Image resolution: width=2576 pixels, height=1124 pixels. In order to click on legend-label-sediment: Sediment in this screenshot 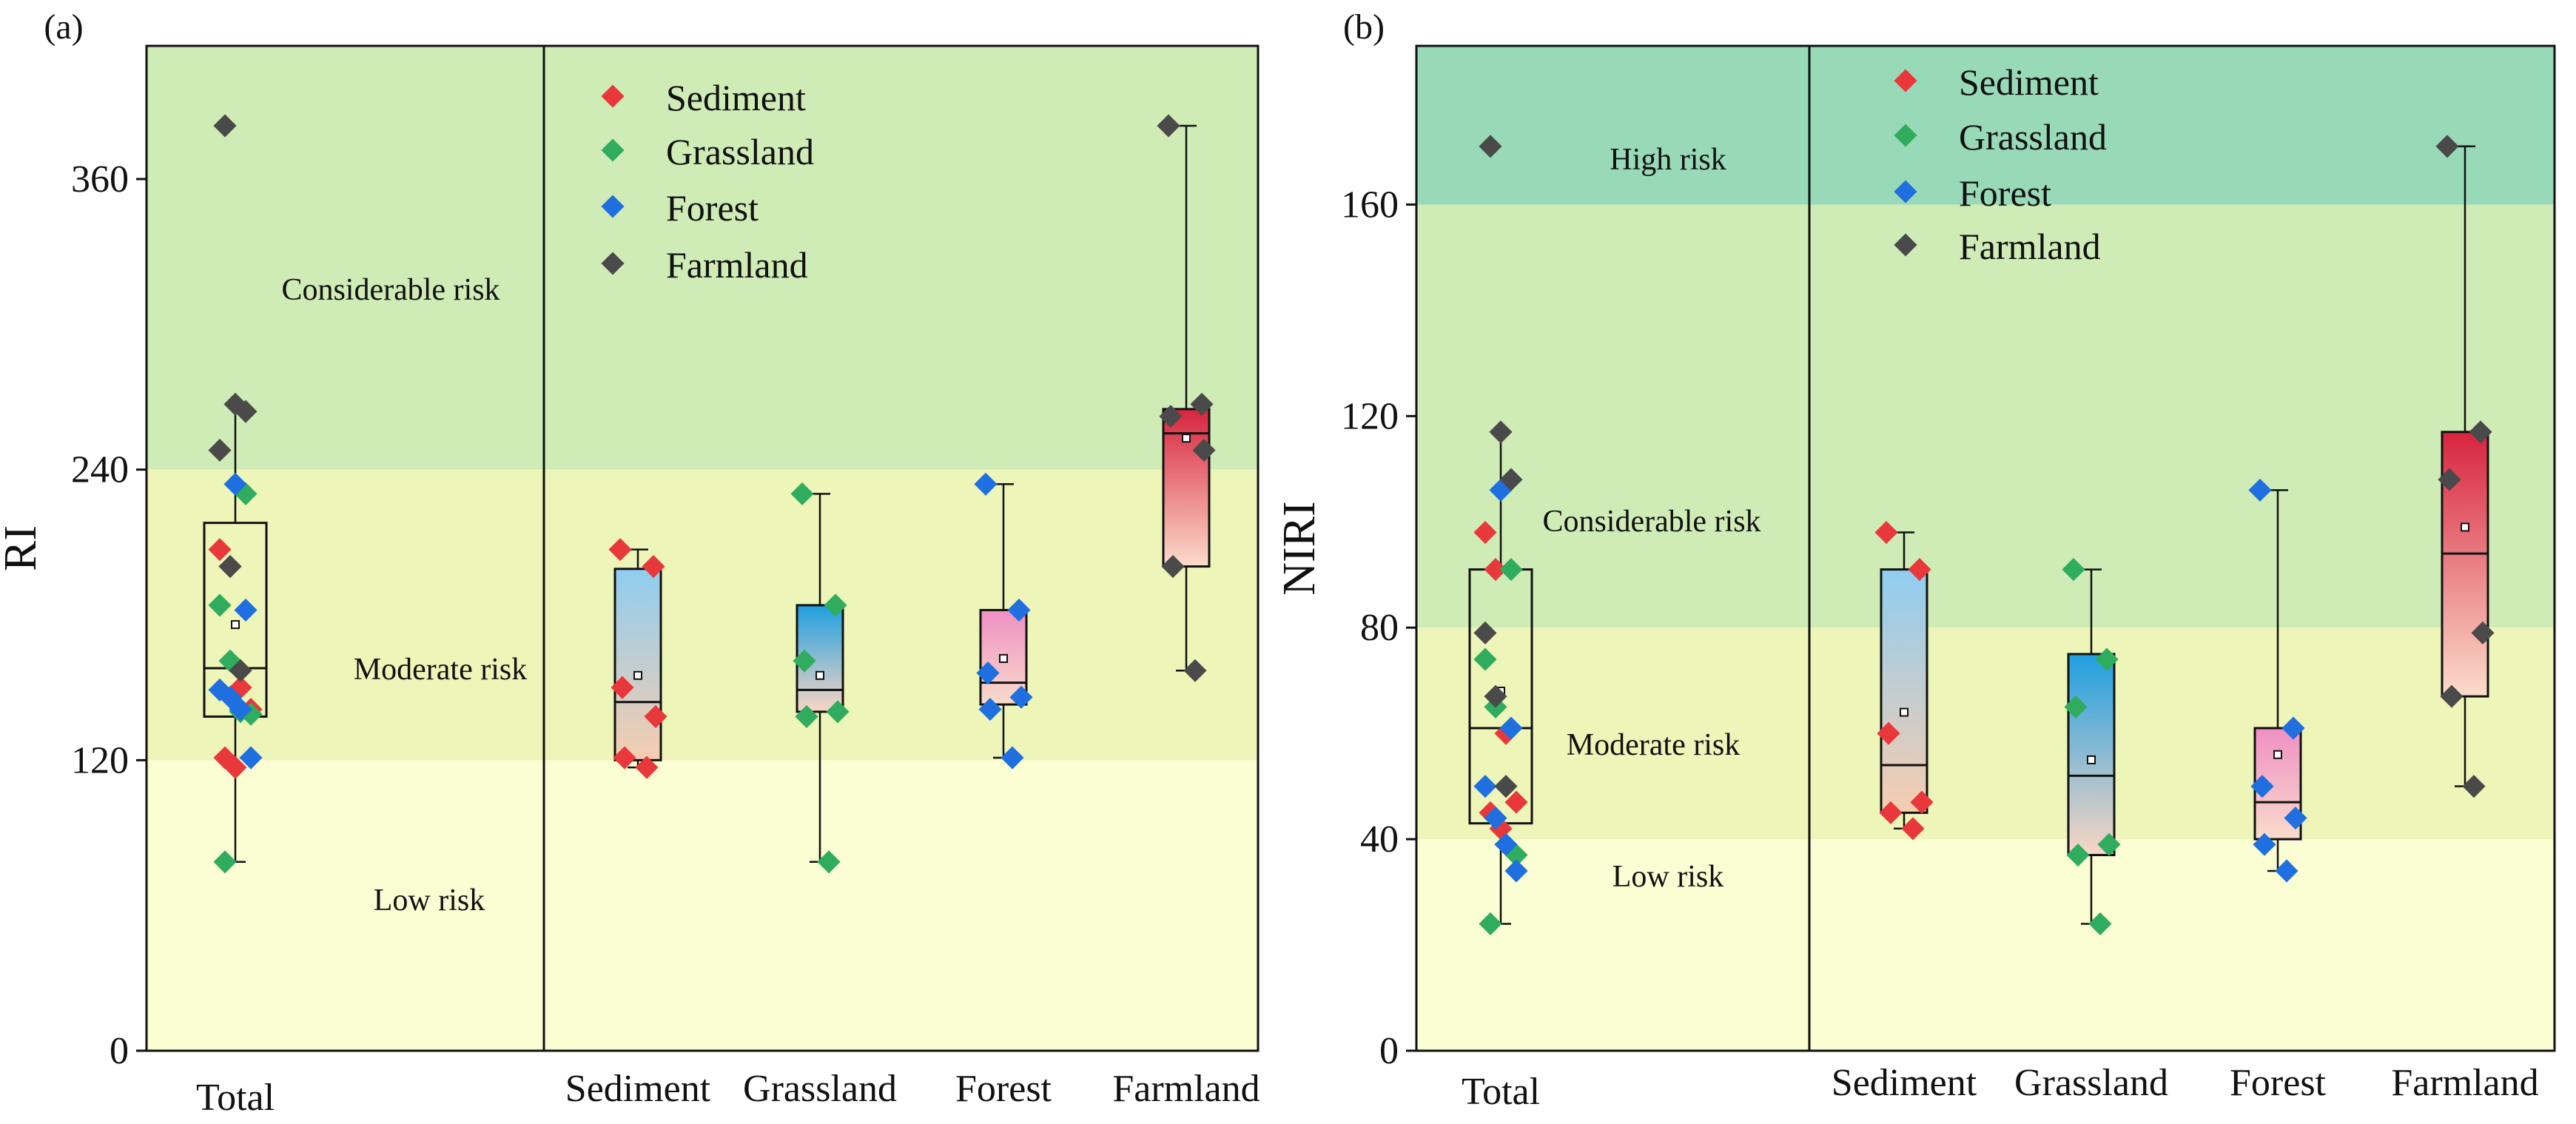, I will do `click(736, 97)`.